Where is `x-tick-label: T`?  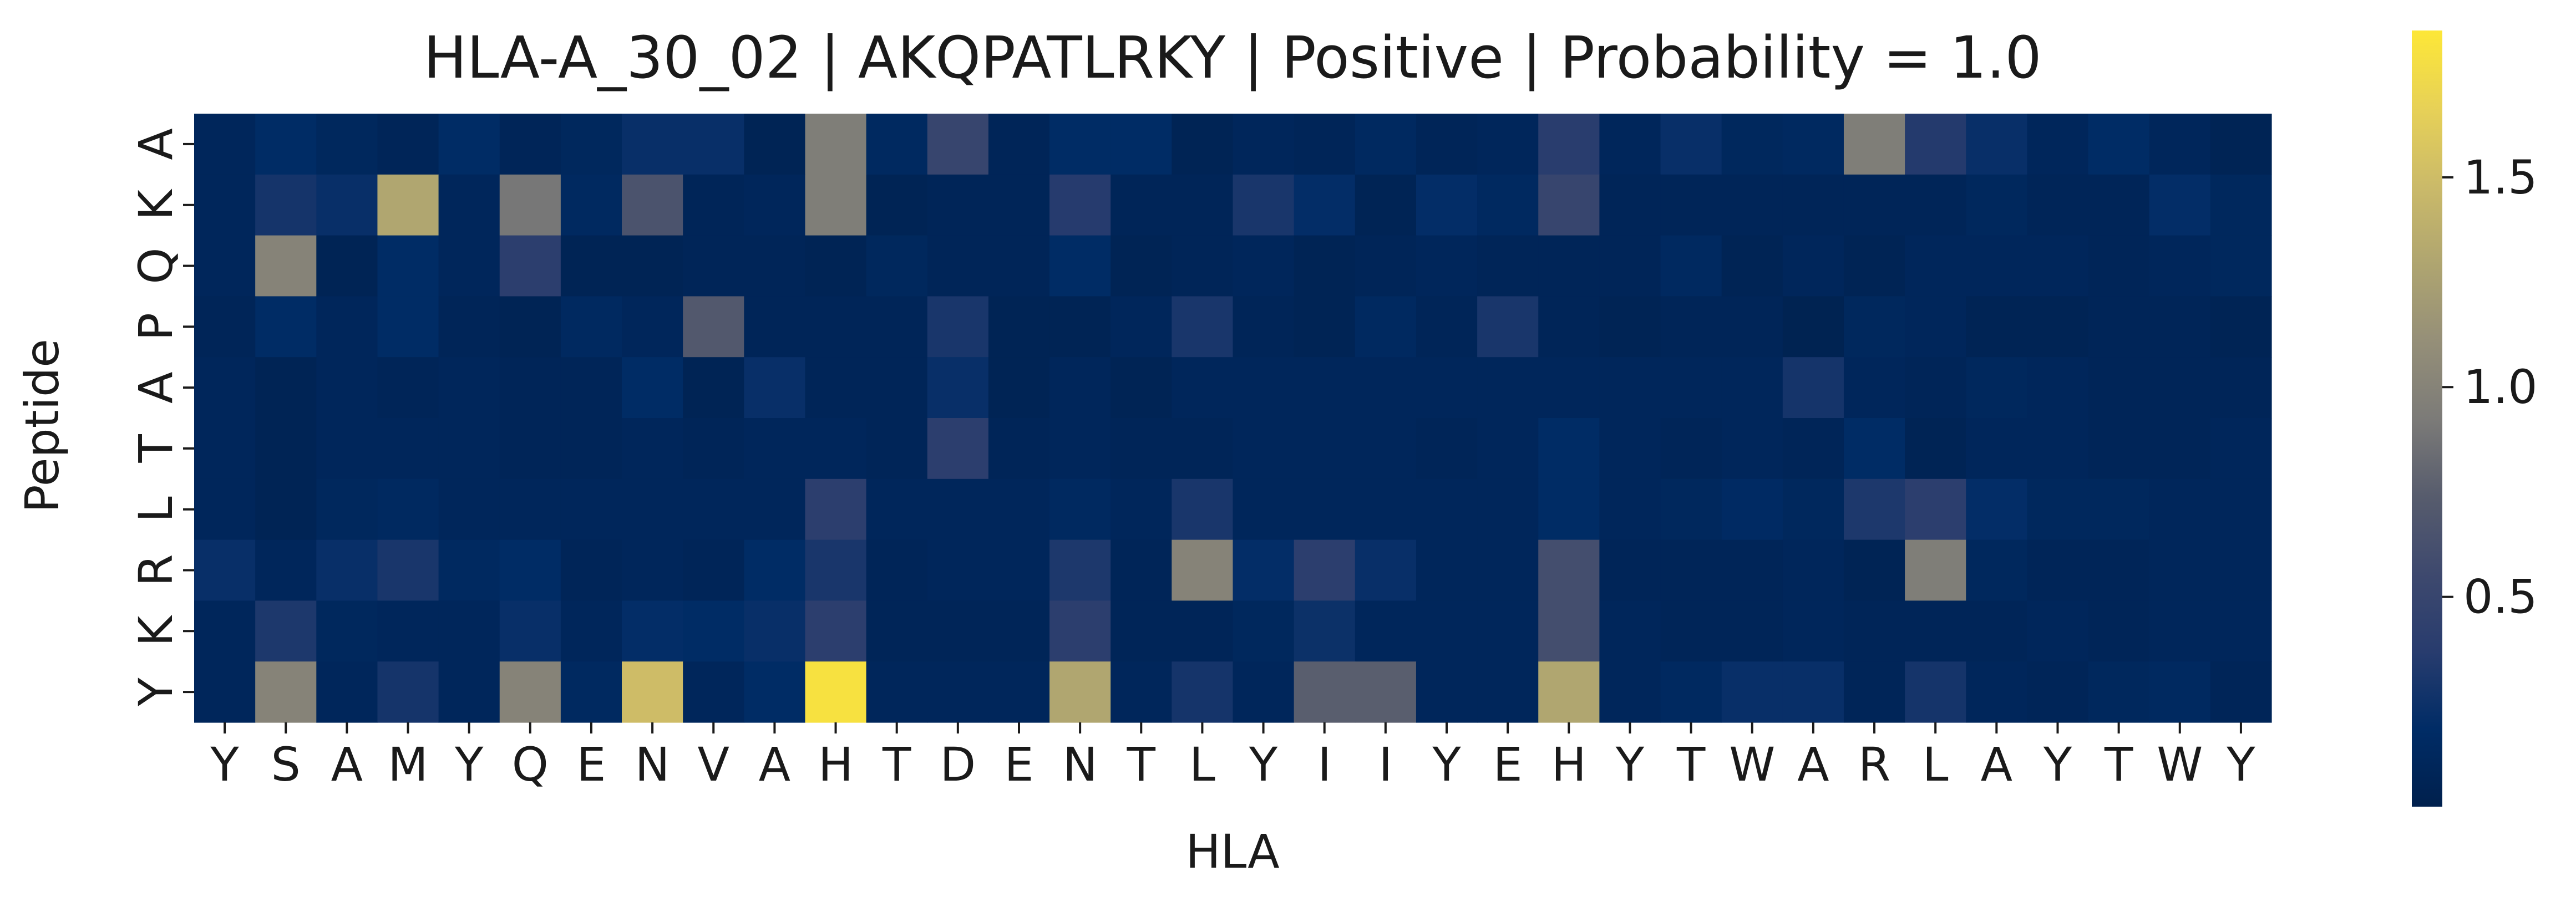 x-tick-label: T is located at coordinates (896, 765).